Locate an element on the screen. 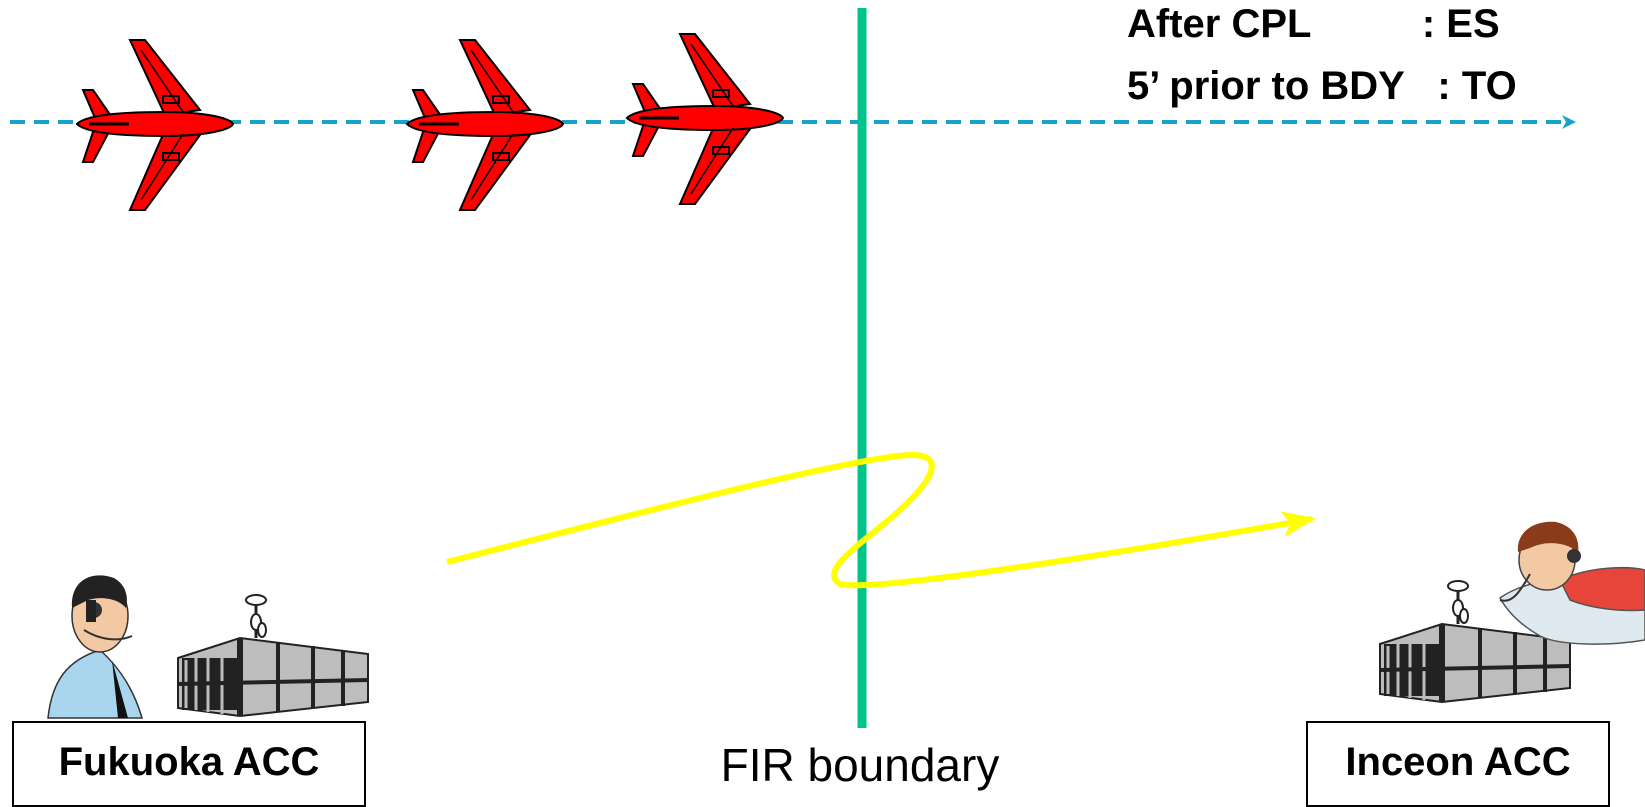 This screenshot has height=807, width=1645. acc-building-icon is located at coordinates (273, 655).